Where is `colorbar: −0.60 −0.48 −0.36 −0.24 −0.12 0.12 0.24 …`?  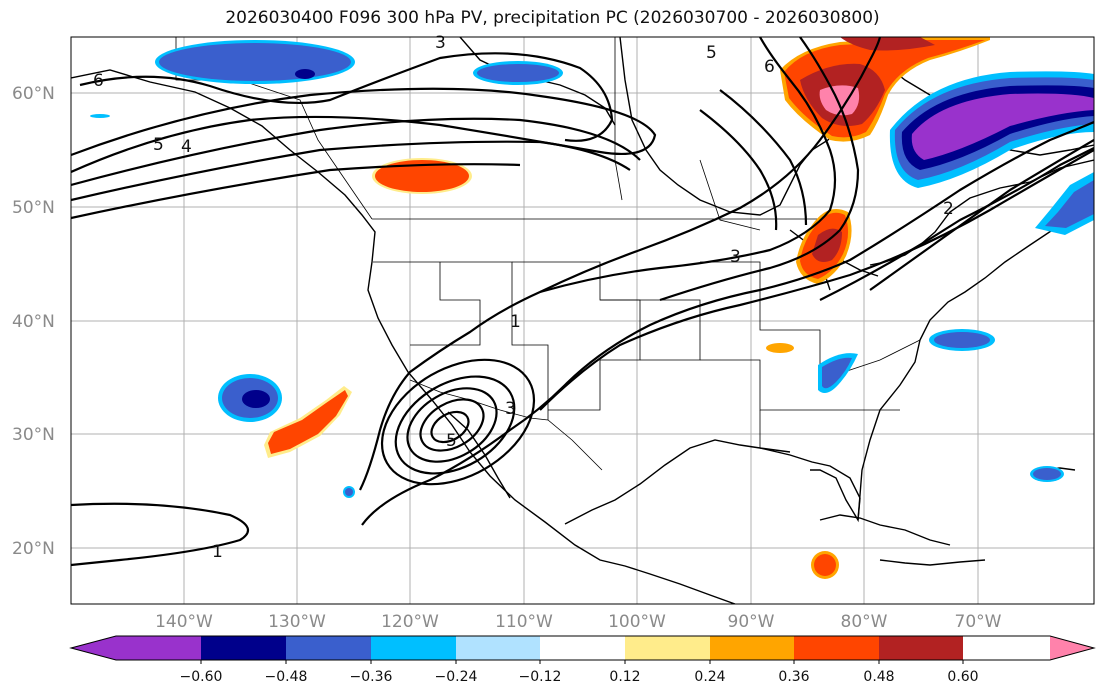 colorbar: −0.60 −0.48 −0.36 −0.24 −0.12 0.12 0.24 … is located at coordinates (582, 660).